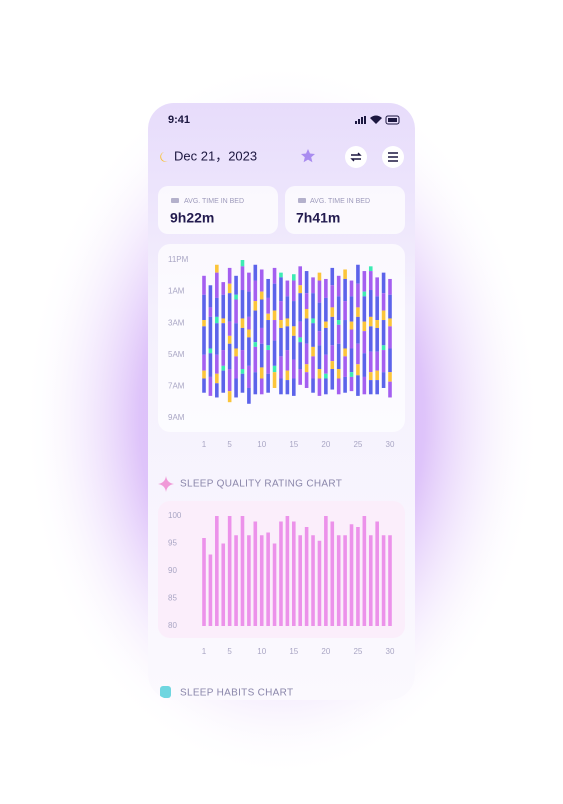 This screenshot has width=563, height=804. Describe the element at coordinates (214, 201) in the screenshot. I see `stat-label: AVG. TIME IN BED` at that location.